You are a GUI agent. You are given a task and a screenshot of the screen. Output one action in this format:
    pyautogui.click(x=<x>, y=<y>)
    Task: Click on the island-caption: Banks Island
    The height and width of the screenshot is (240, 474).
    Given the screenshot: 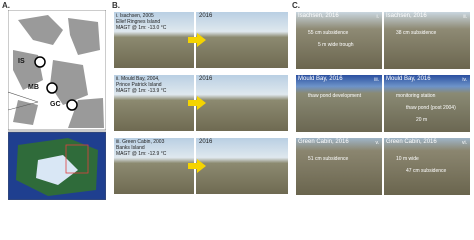 What is the action you would take?
    pyautogui.click(x=130, y=148)
    